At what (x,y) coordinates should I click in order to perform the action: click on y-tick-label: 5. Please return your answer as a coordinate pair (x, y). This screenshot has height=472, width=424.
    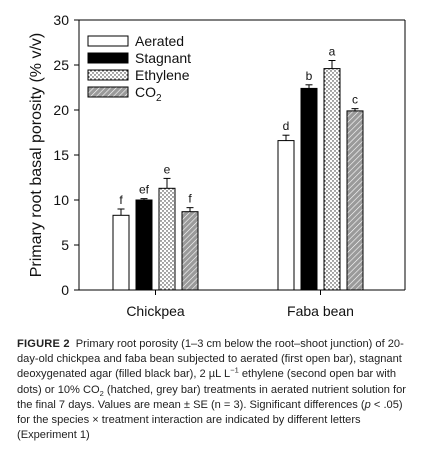
    Looking at the image, I should click on (65, 245).